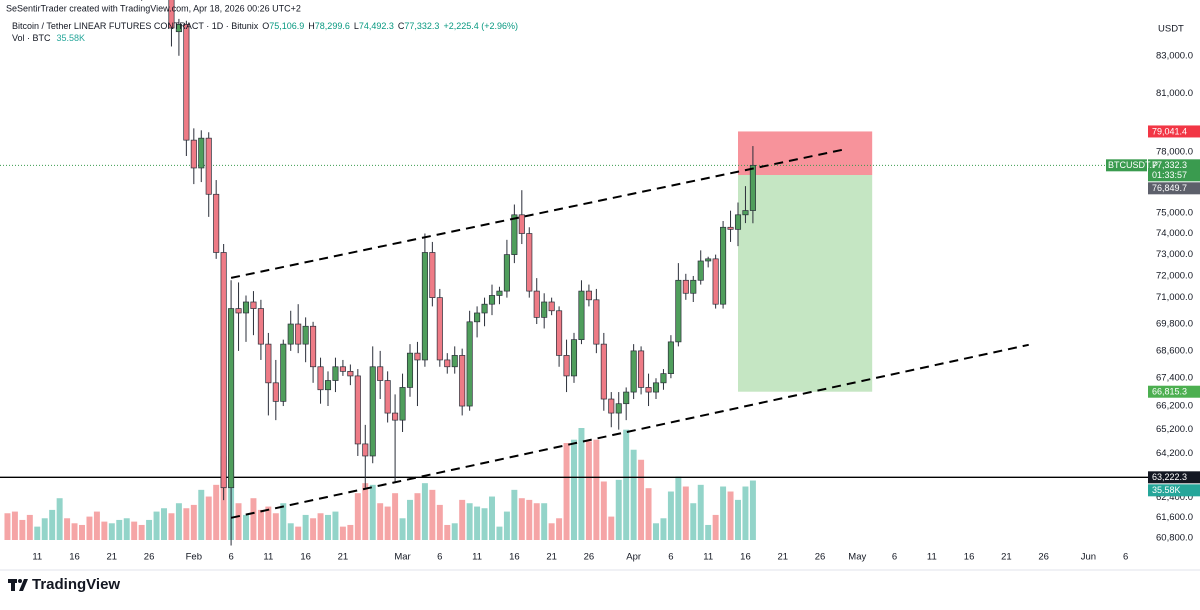 The image size is (1200, 610). I want to click on x-tick-label: Jun, so click(1088, 557).